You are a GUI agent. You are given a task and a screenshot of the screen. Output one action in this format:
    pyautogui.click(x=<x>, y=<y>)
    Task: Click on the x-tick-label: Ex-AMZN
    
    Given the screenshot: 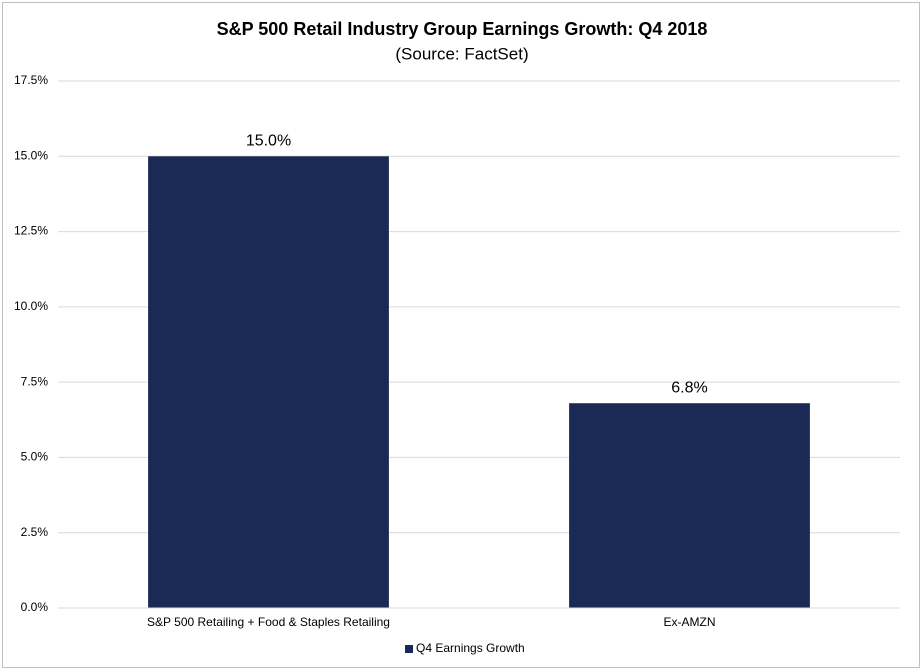 What is the action you would take?
    pyautogui.click(x=690, y=622)
    